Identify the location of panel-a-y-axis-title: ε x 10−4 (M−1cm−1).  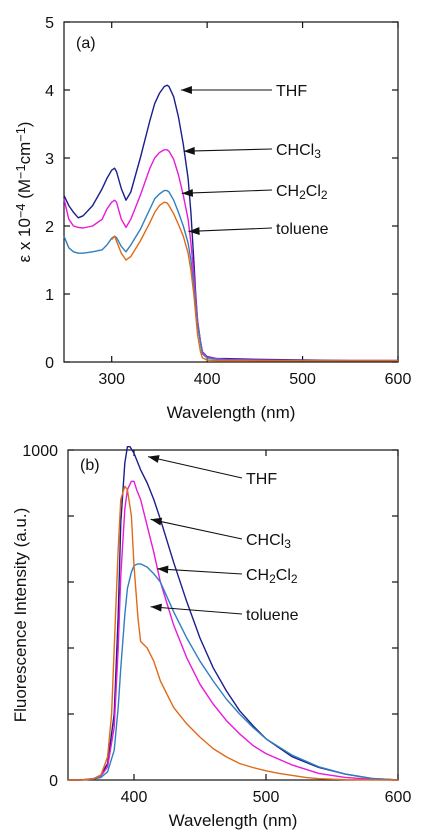
(23, 192).